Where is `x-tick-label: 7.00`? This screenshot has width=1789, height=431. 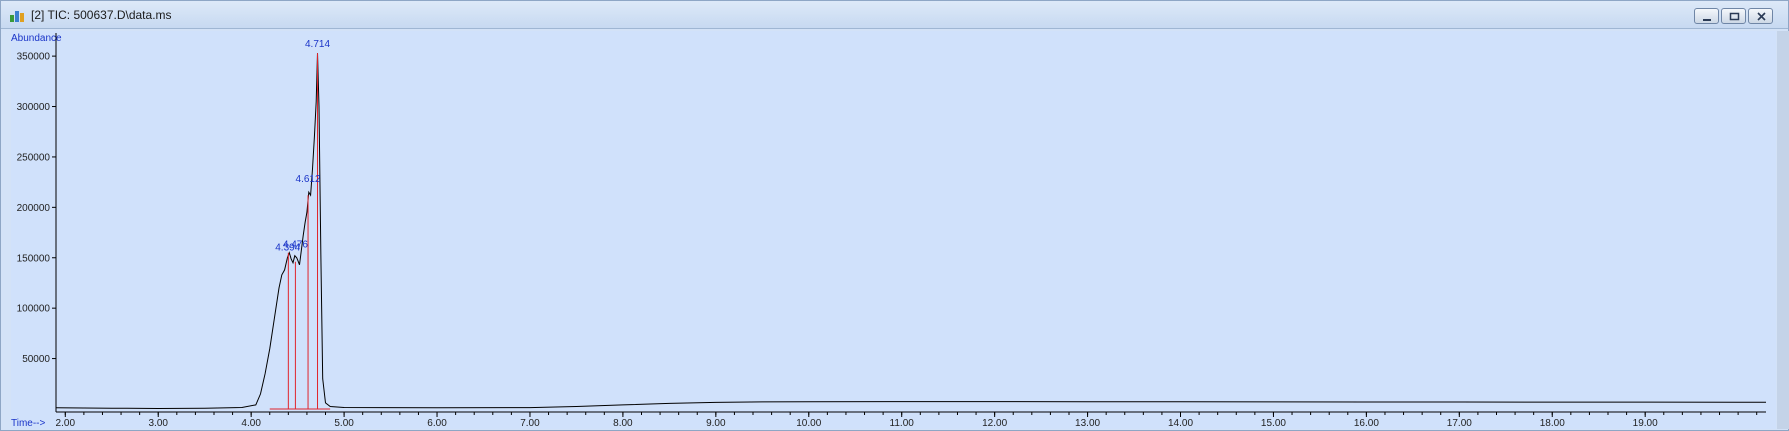
x-tick-label: 7.00 is located at coordinates (530, 423).